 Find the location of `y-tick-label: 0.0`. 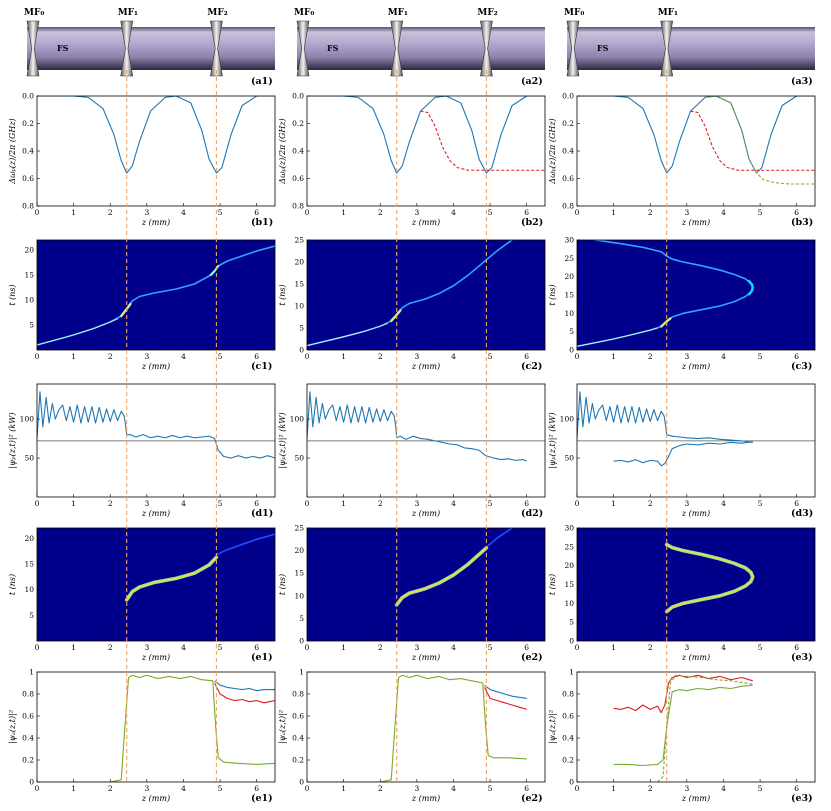

y-tick-label: 0.0 is located at coordinates (298, 96).